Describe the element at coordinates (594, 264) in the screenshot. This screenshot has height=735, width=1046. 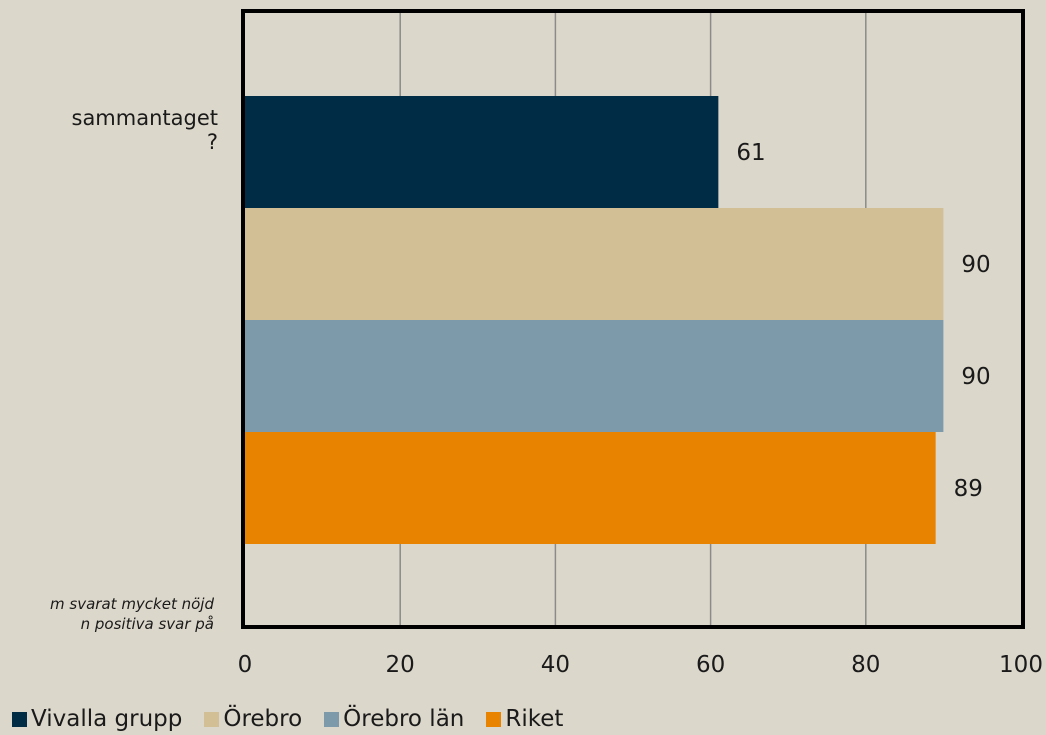
I see `bar-örebro` at that location.